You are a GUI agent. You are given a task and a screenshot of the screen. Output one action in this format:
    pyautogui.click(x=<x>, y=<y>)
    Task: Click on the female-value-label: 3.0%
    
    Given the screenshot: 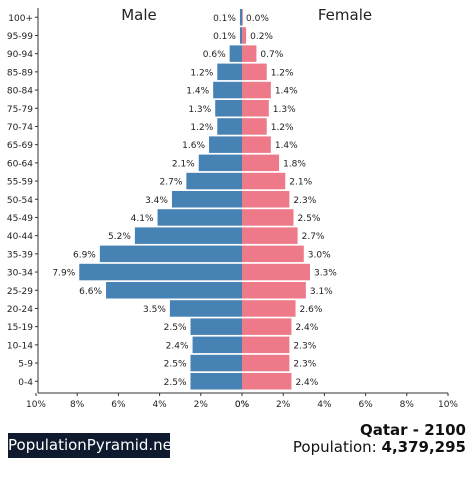 What is the action you would take?
    pyautogui.click(x=319, y=255)
    